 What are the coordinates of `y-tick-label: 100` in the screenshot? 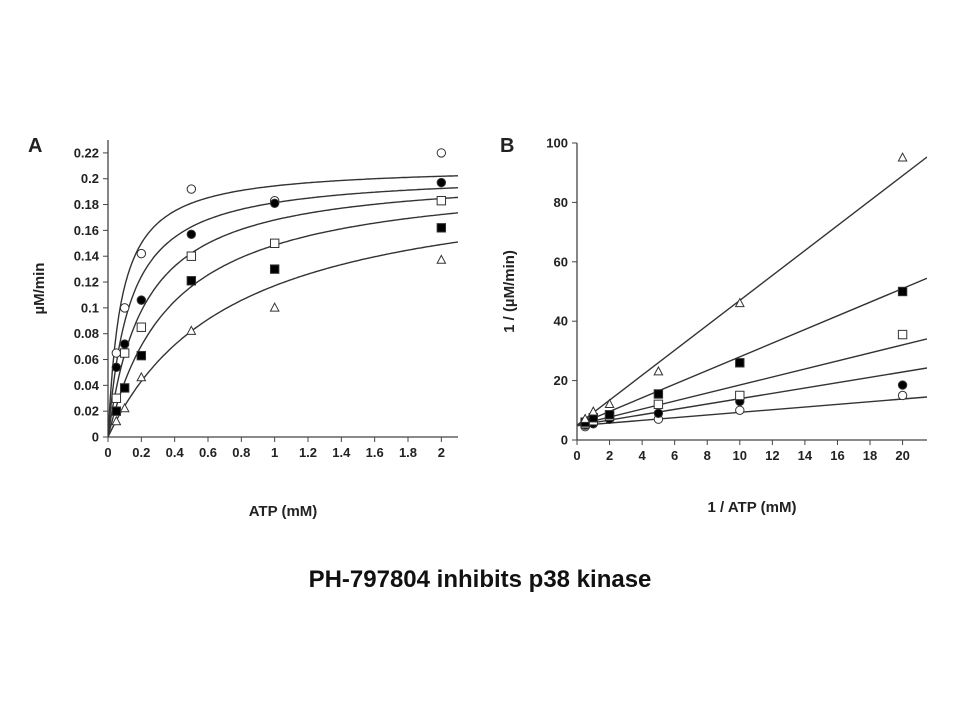 It's located at (557, 143).